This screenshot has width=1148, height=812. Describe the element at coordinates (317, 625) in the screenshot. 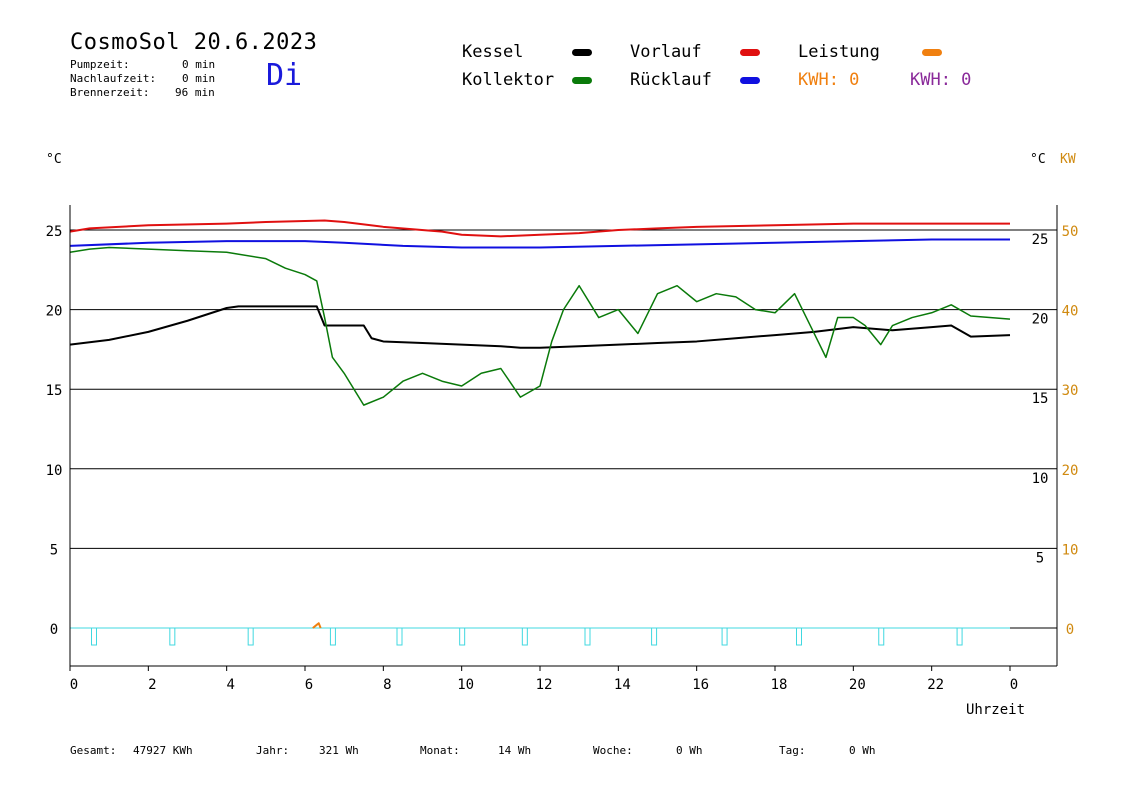

I see `series-leistung` at that location.